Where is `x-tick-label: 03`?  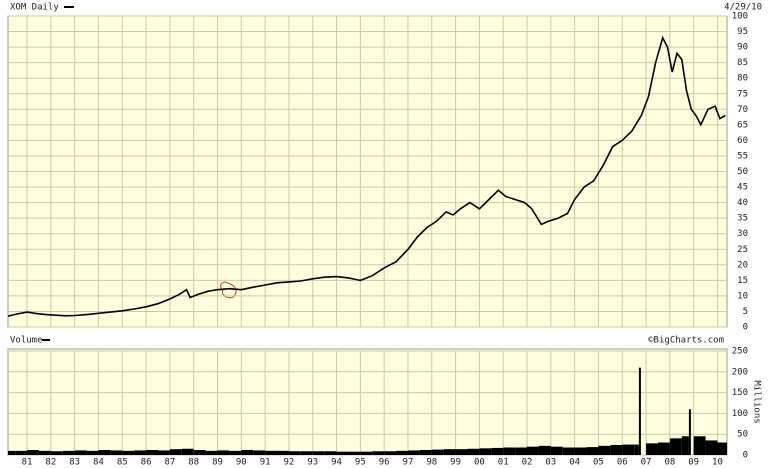 x-tick-label: 03 is located at coordinates (550, 463).